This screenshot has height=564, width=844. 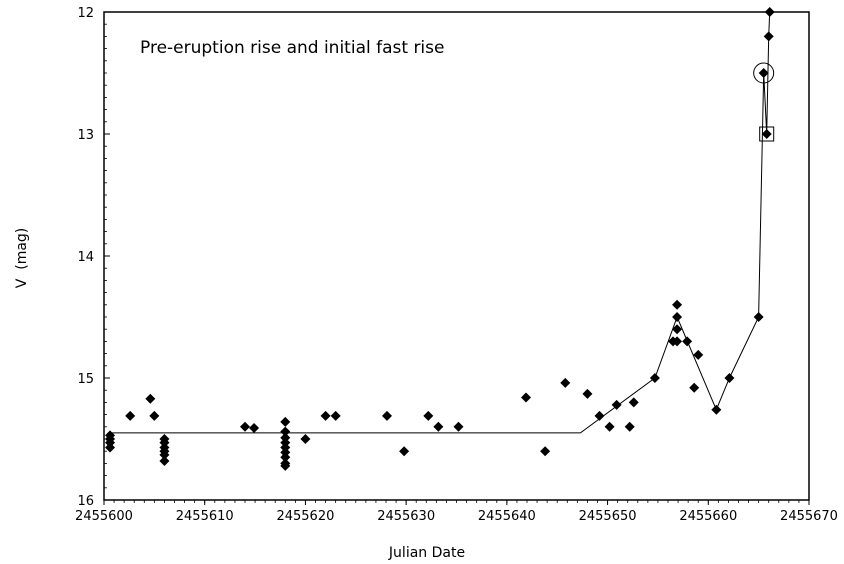 I want to click on y-tick-label: 14, so click(x=85, y=257).